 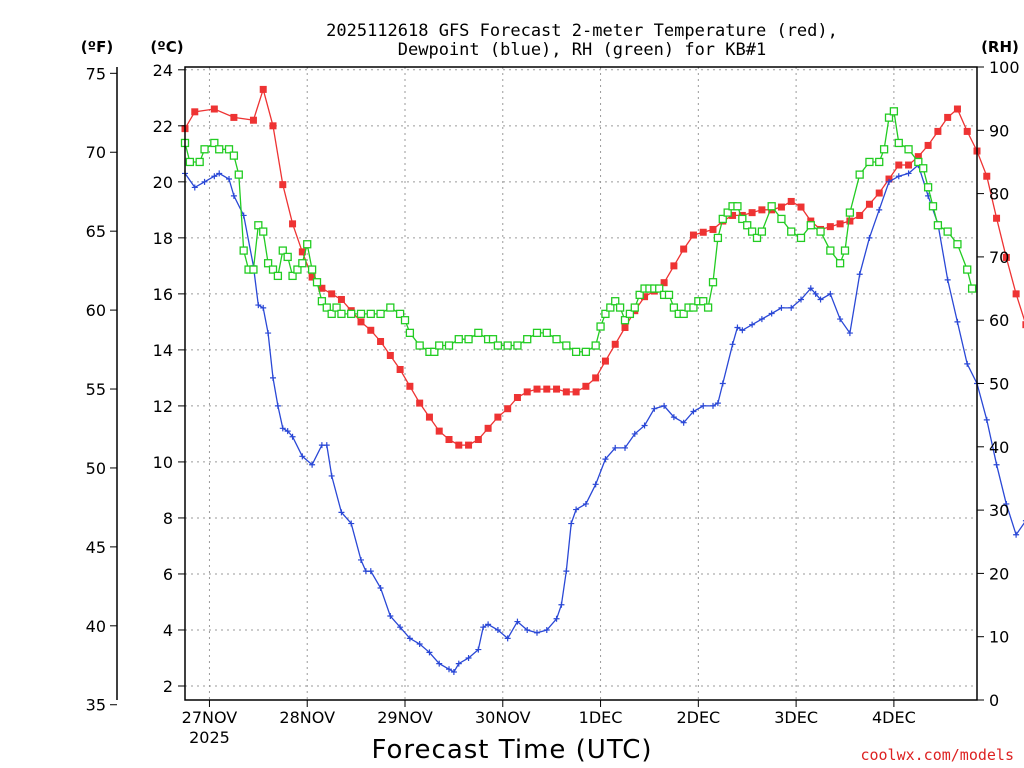 What do you see at coordinates (96, 152) in the screenshot?
I see `fahrenheit-tick-label: 70` at bounding box center [96, 152].